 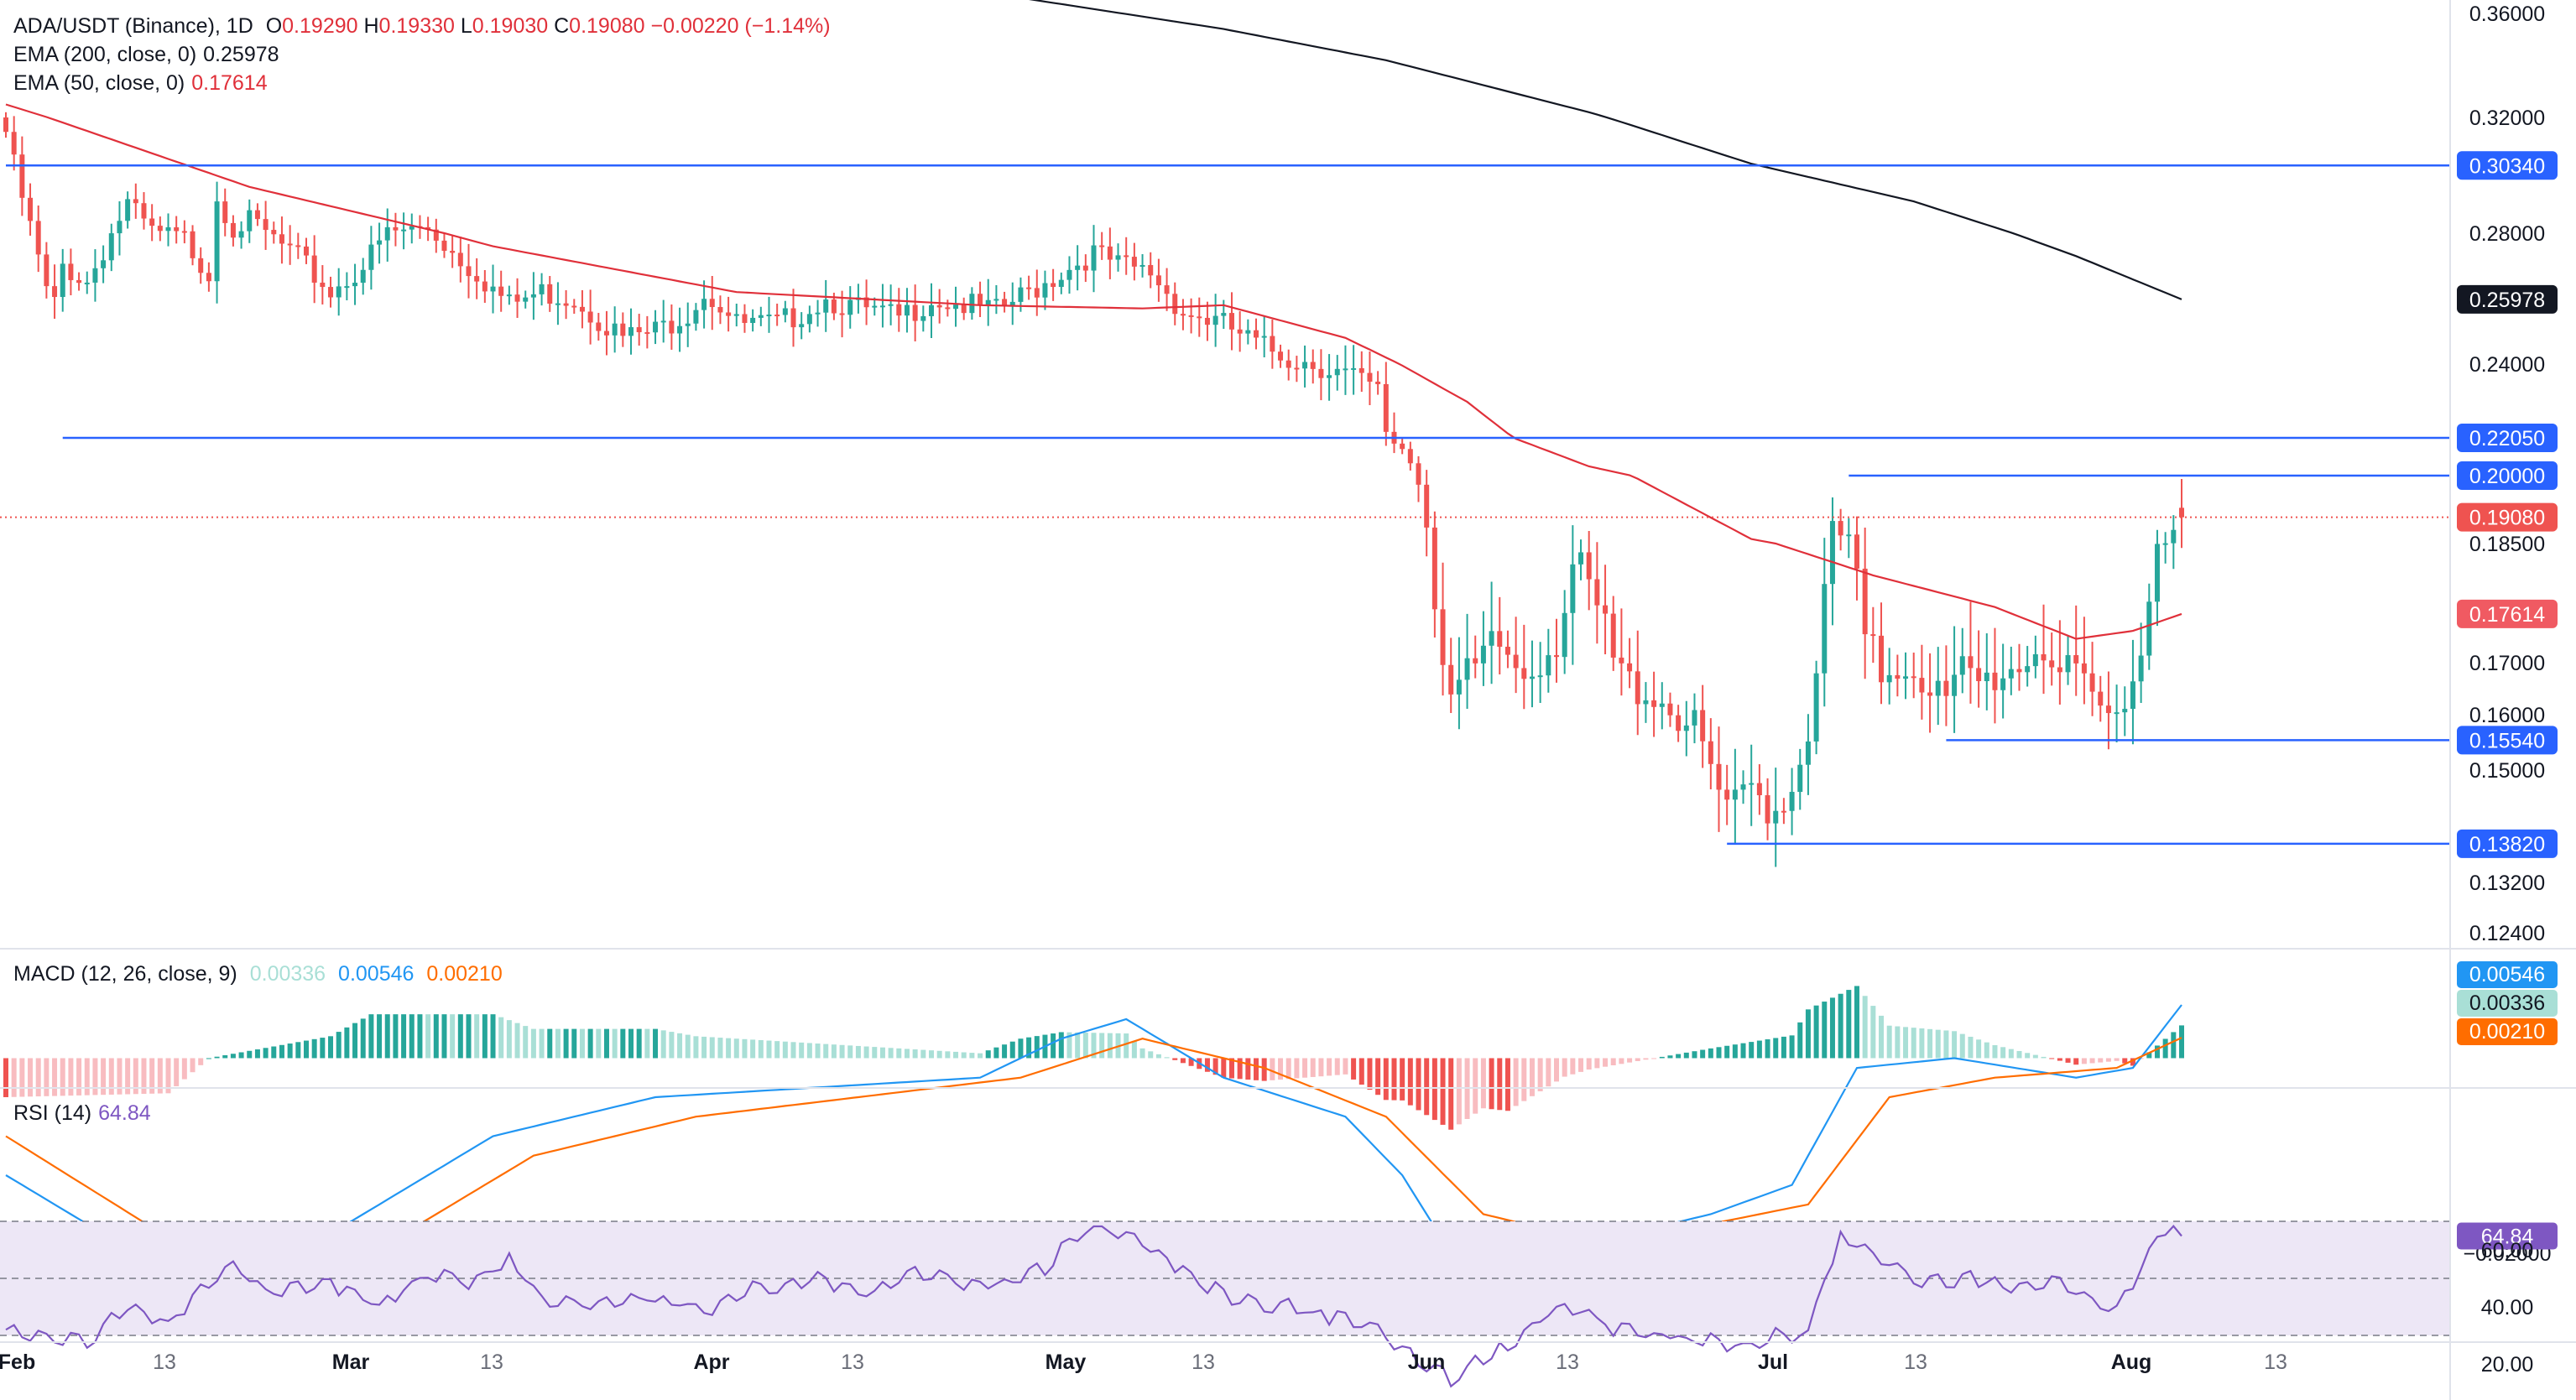 What do you see at coordinates (2507, 544) in the screenshot?
I see `price-axis-tick: 0.18500` at bounding box center [2507, 544].